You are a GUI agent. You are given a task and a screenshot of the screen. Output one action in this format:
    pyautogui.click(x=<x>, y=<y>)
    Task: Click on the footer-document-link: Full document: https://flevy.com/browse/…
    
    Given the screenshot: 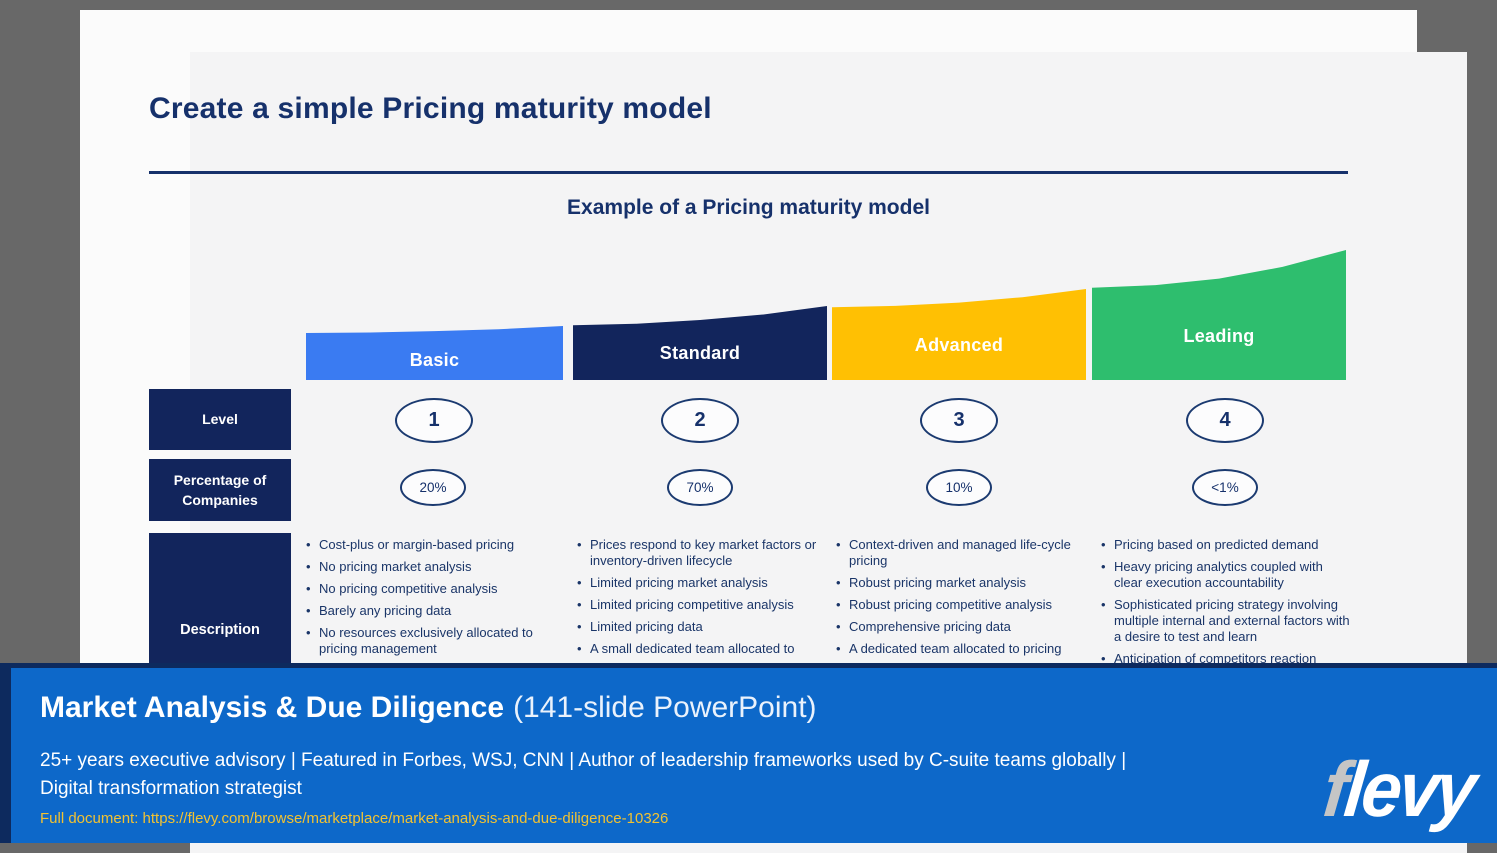 What is the action you would take?
    pyautogui.click(x=354, y=818)
    